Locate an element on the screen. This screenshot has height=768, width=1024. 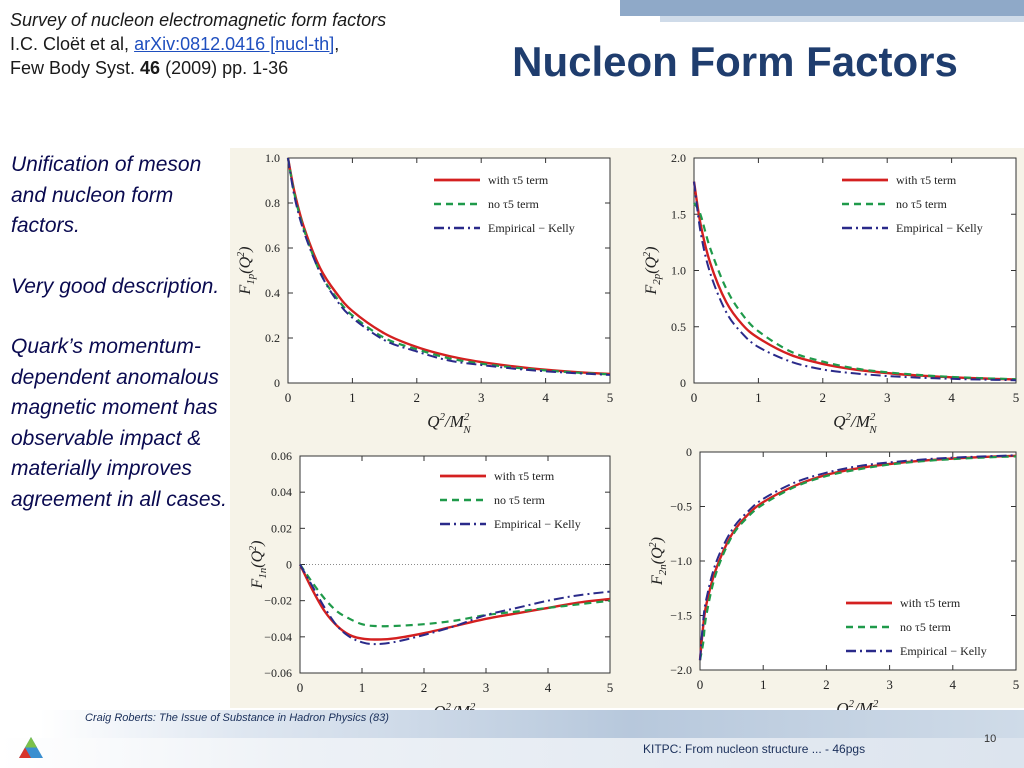
y-tick-label: 0.06 is located at coordinates (281, 456).